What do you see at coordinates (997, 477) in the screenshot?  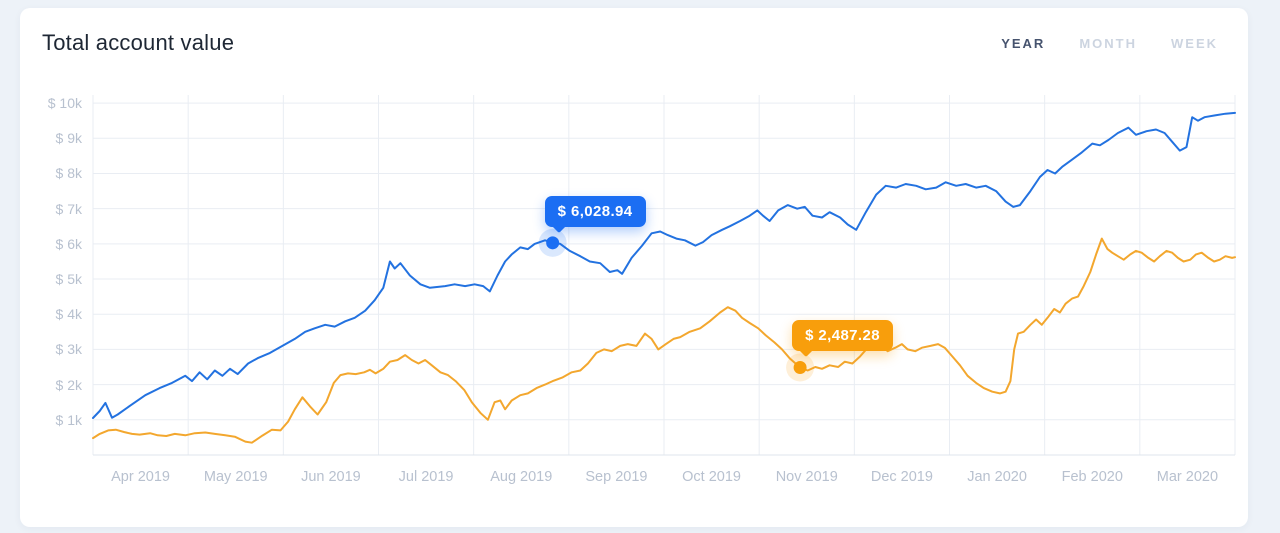 I see `x-axis-tick-label: Jan 2020` at bounding box center [997, 477].